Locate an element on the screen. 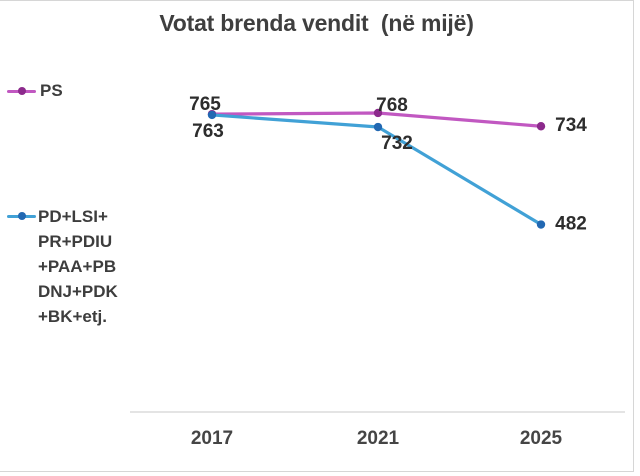 This screenshot has height=476, width=640. legend-label-line: PR+PDIU is located at coordinates (75, 241).